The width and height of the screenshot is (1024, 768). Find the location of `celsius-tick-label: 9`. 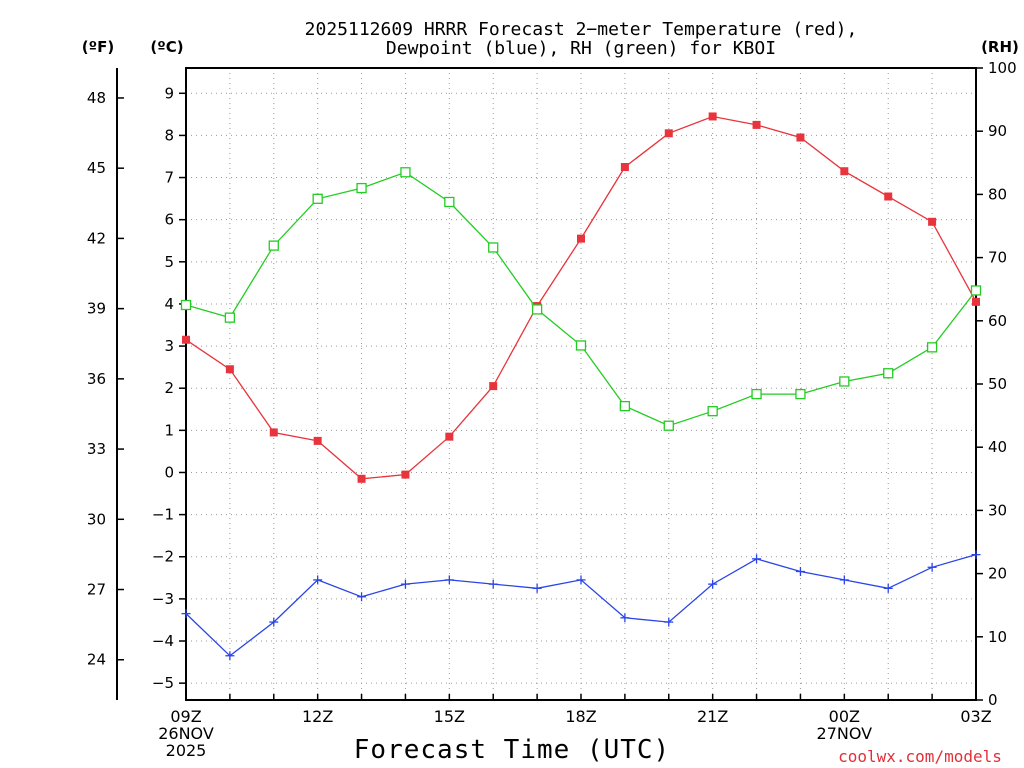

celsius-tick-label: 9 is located at coordinates (169, 93).